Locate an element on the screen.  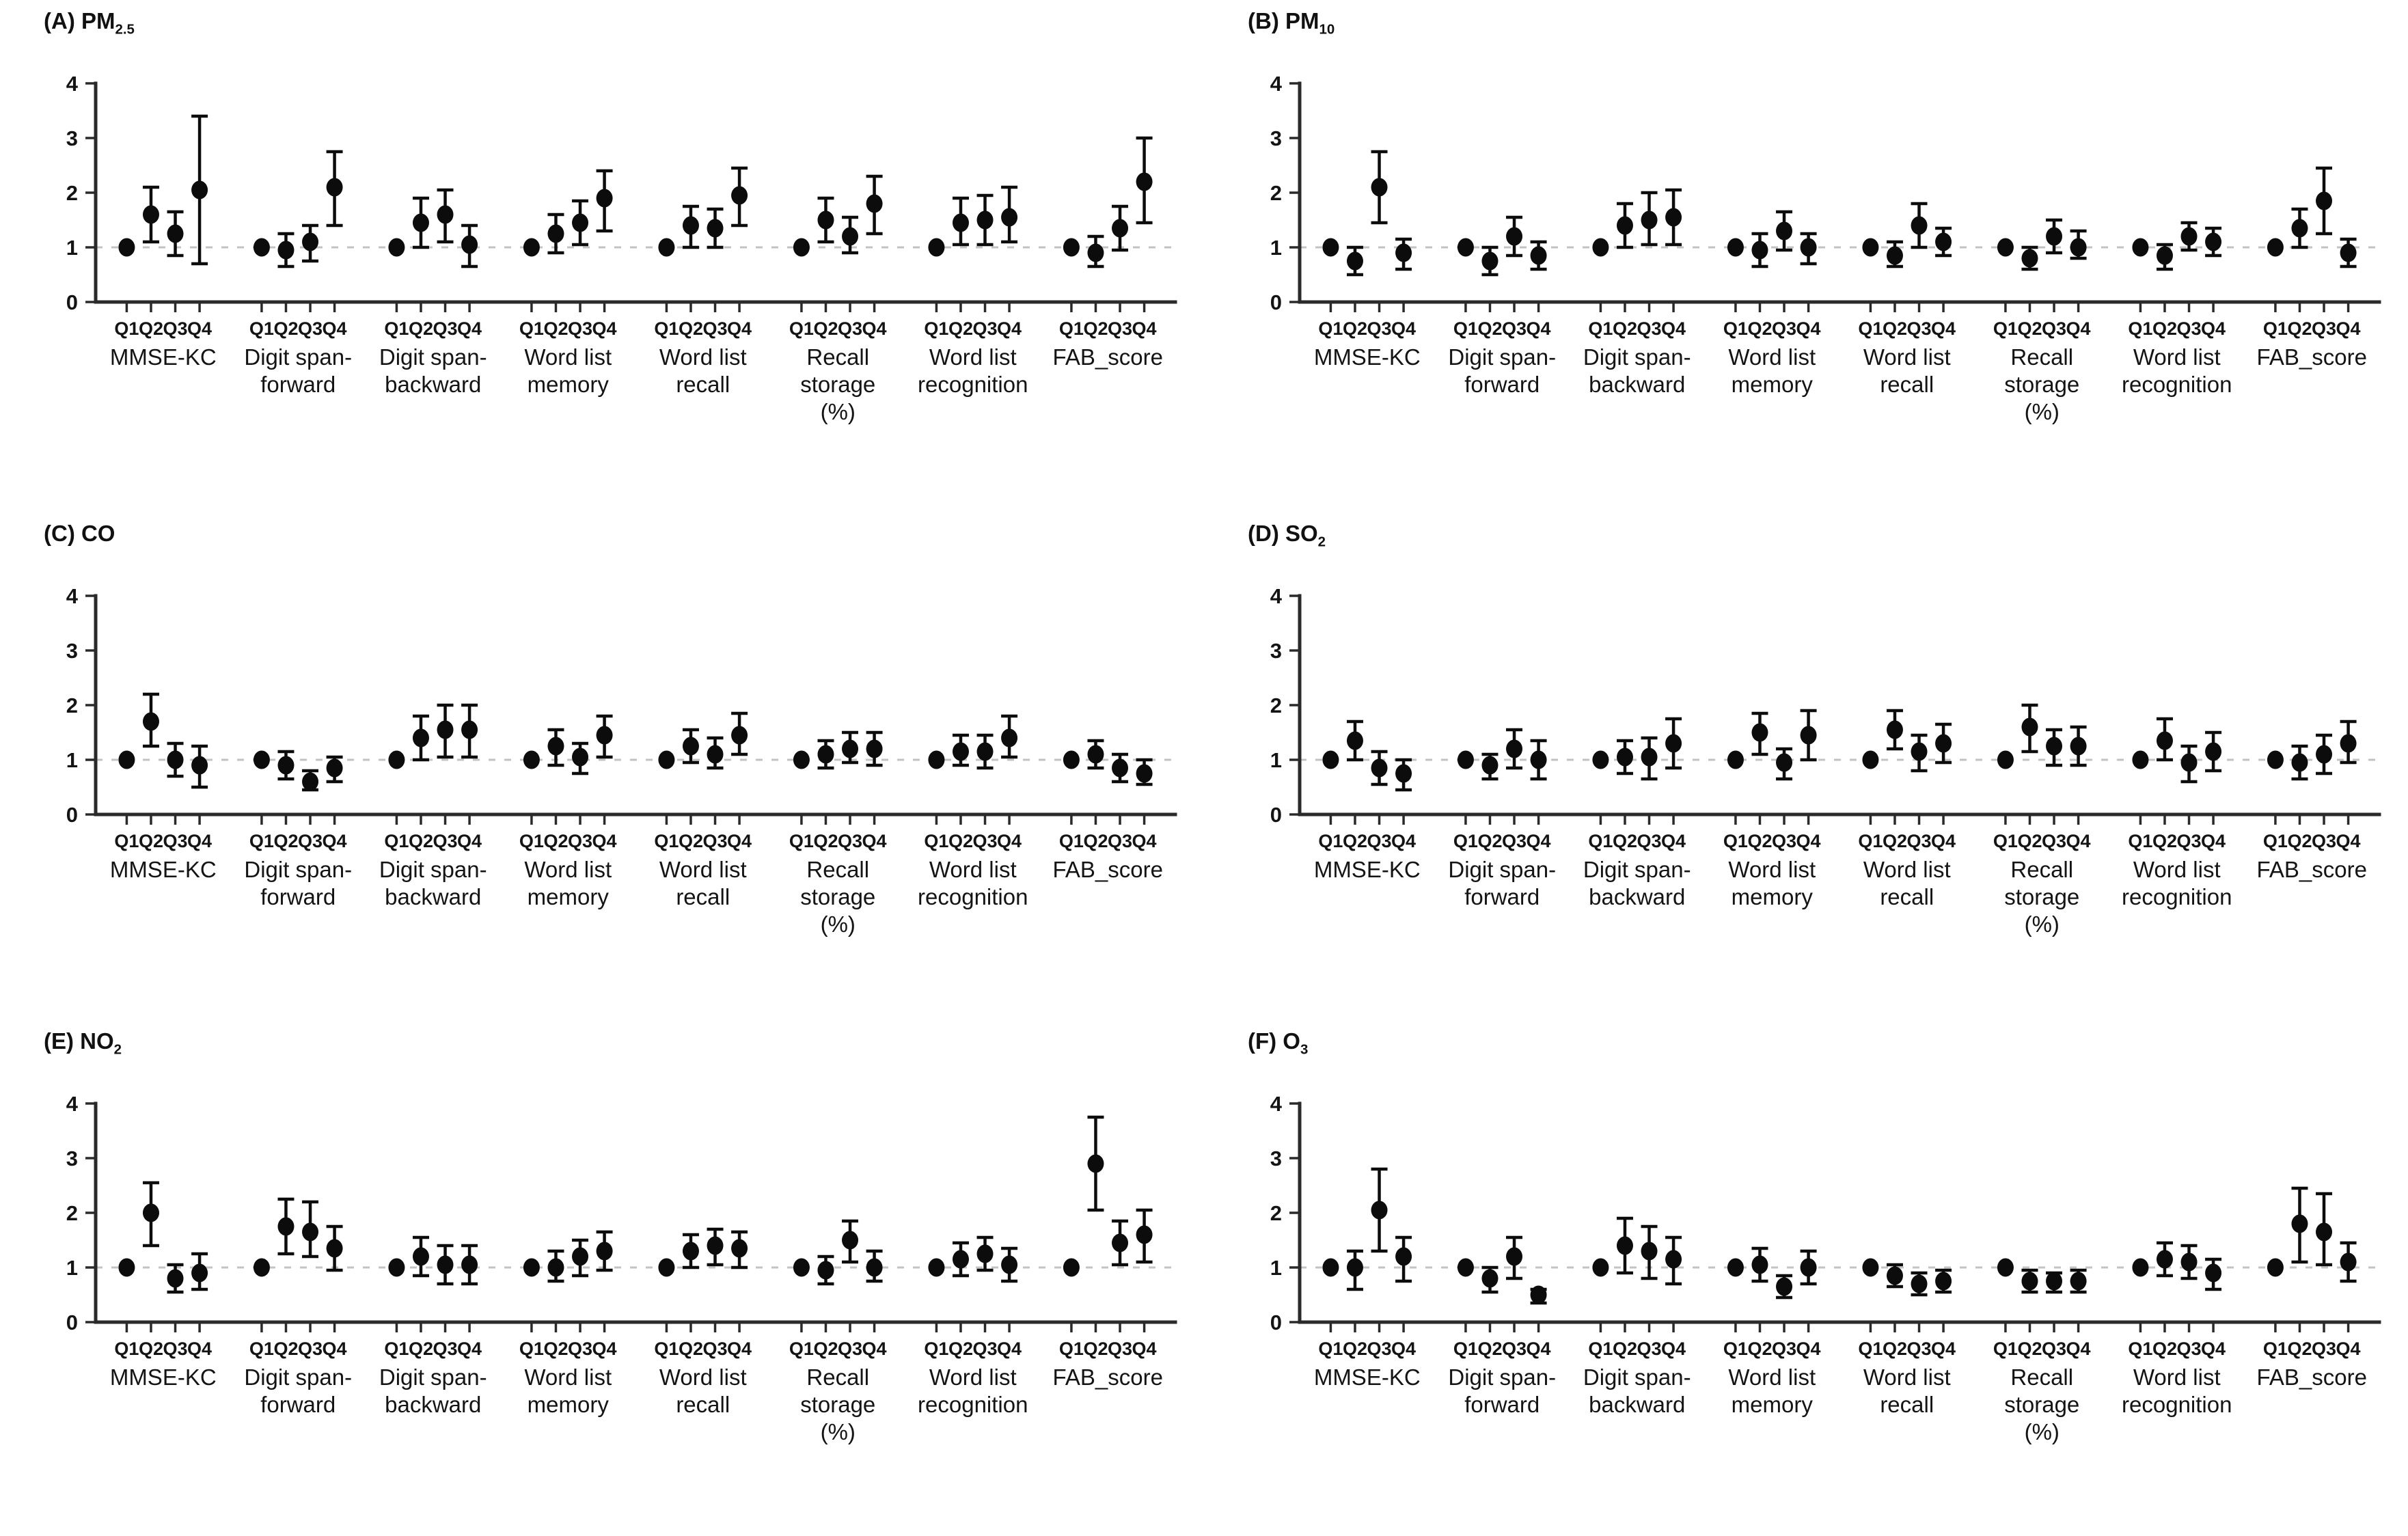
group-label: FAB_score is located at coordinates (1108, 357).